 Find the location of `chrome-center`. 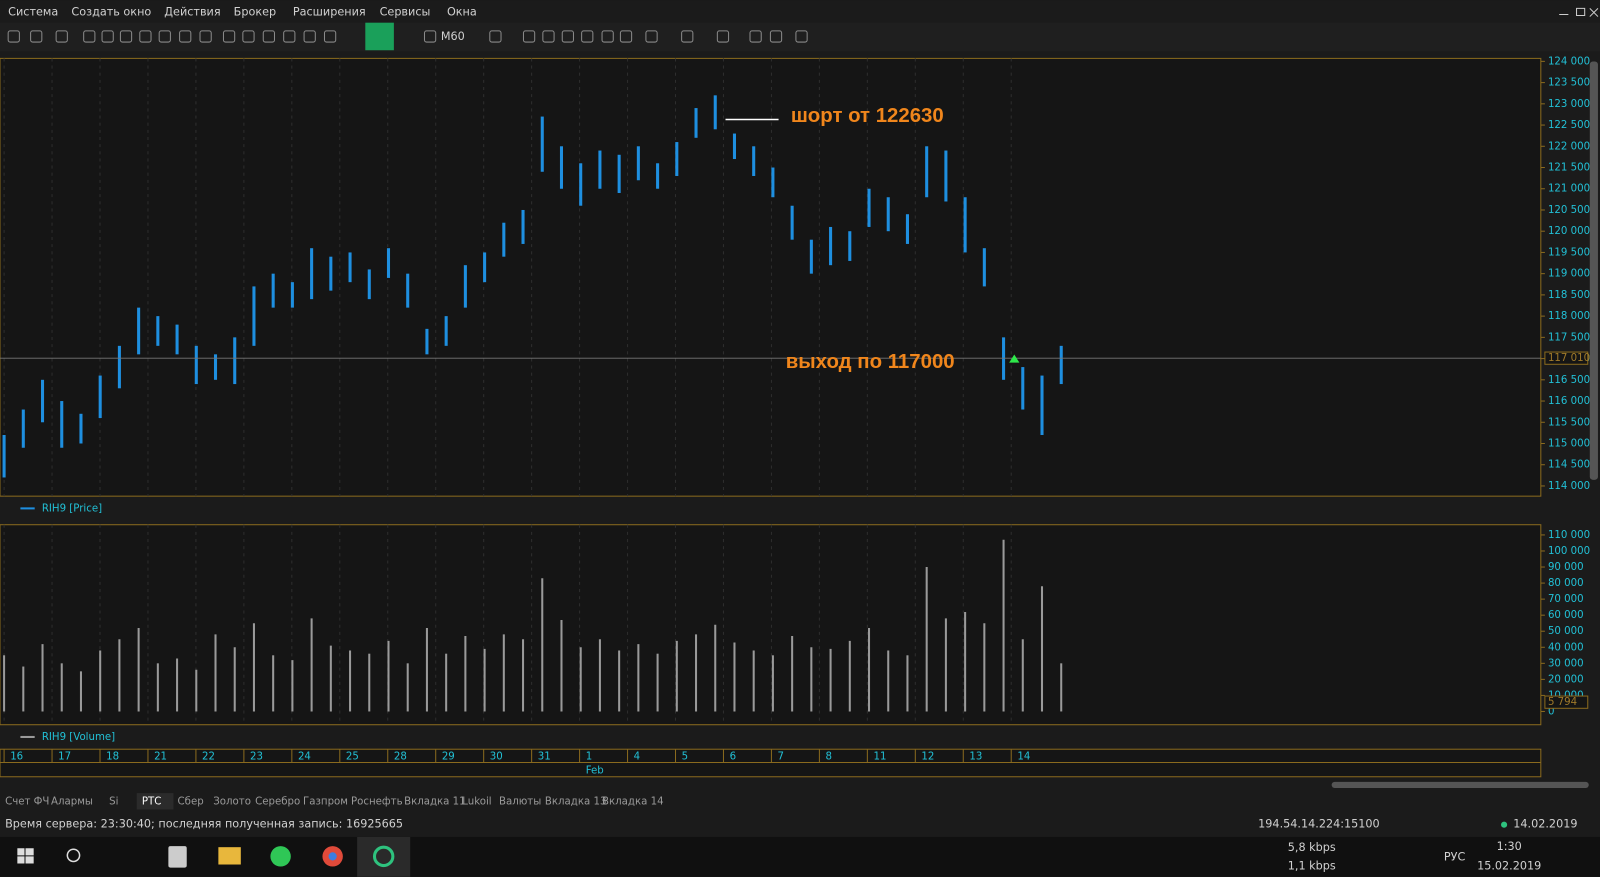

chrome-center is located at coordinates (332, 856).